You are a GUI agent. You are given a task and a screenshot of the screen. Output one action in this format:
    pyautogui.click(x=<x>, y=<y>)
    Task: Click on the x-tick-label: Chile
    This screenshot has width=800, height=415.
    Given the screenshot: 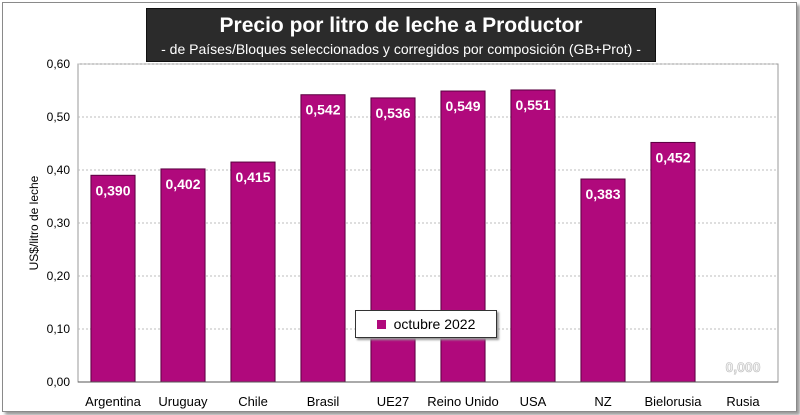 What is the action you would take?
    pyautogui.click(x=253, y=401)
    